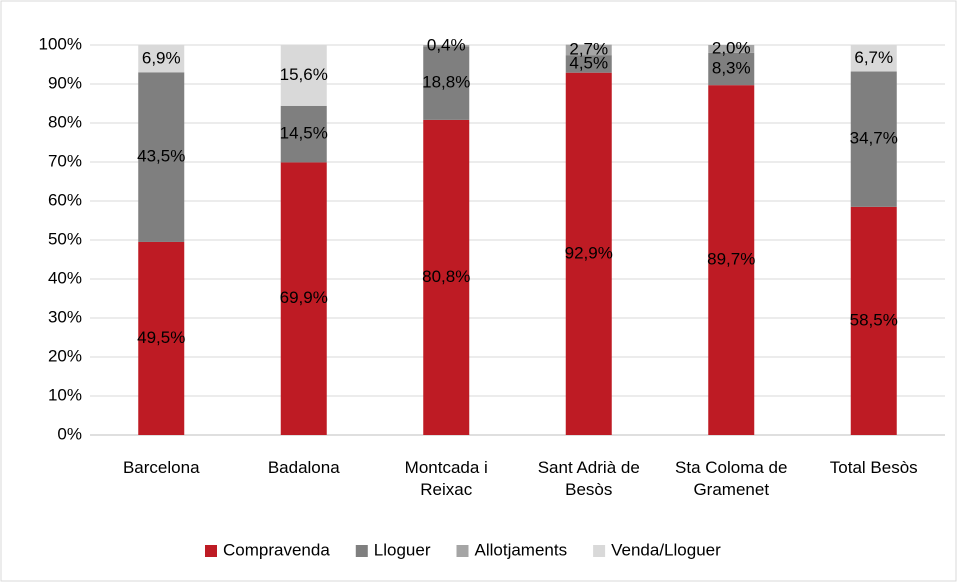 The width and height of the screenshot is (958, 583). I want to click on data-label: 6,7%, so click(873, 57).